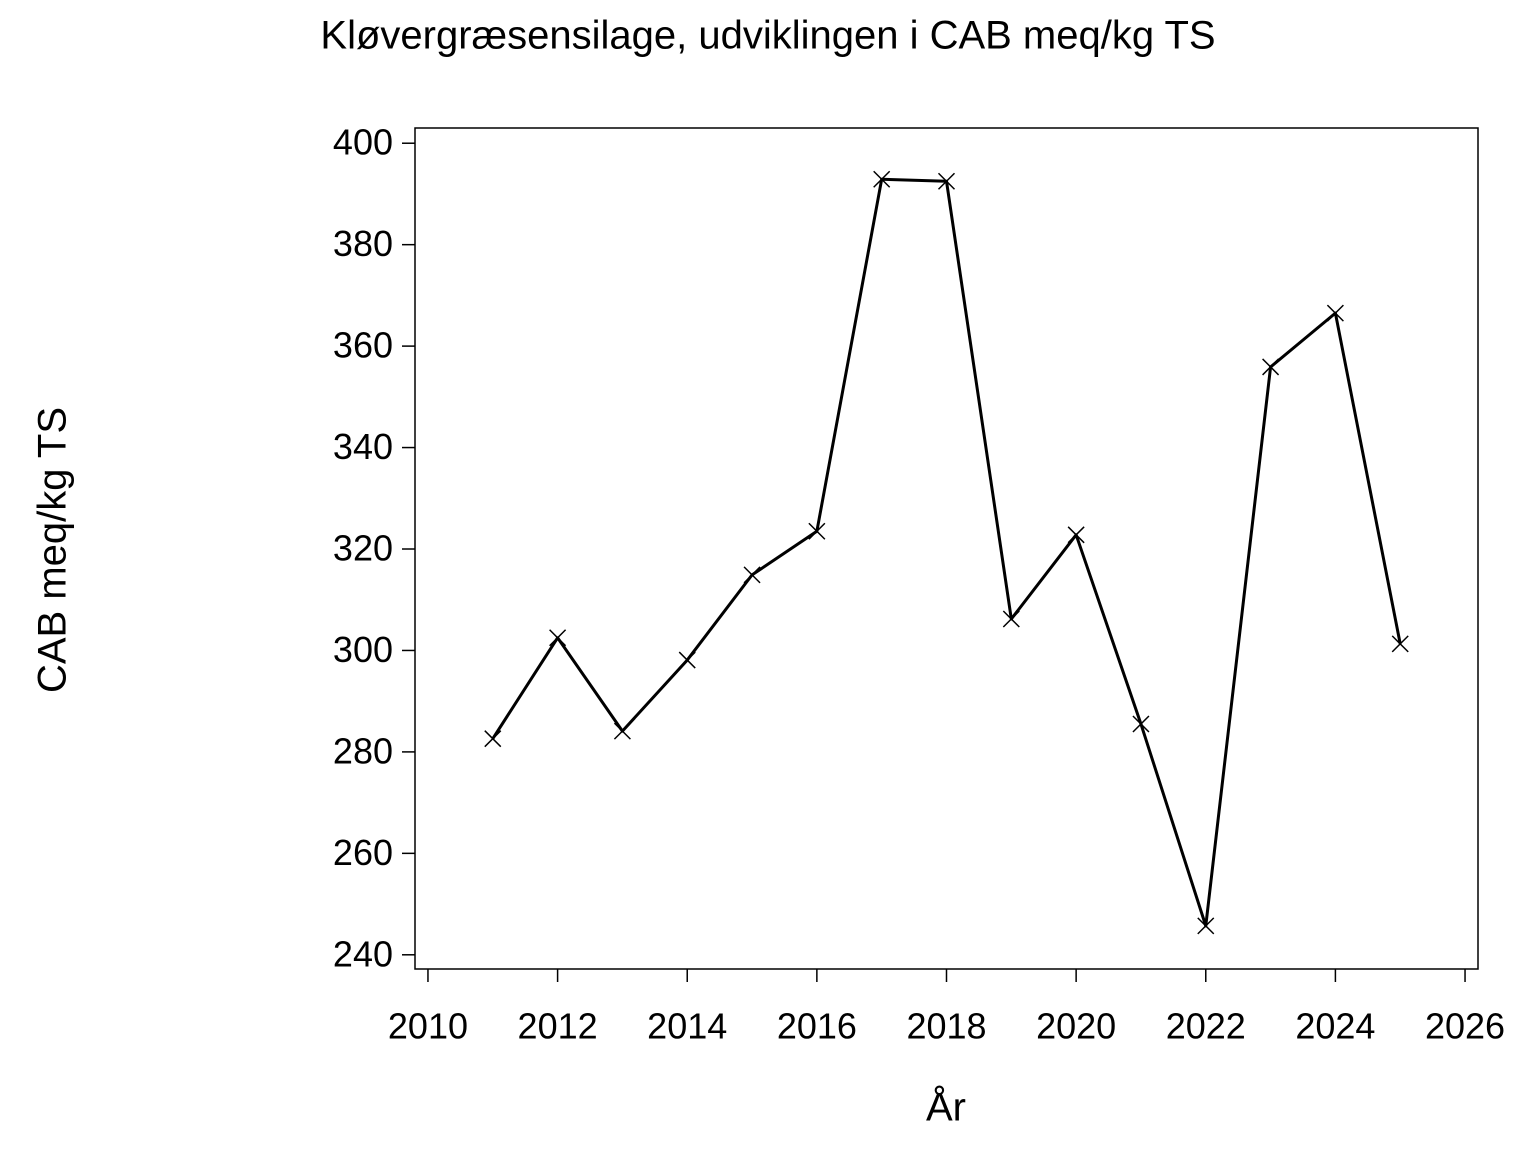 The image size is (1536, 1152). Describe the element at coordinates (363, 852) in the screenshot. I see `y-tick-label: 260` at that location.